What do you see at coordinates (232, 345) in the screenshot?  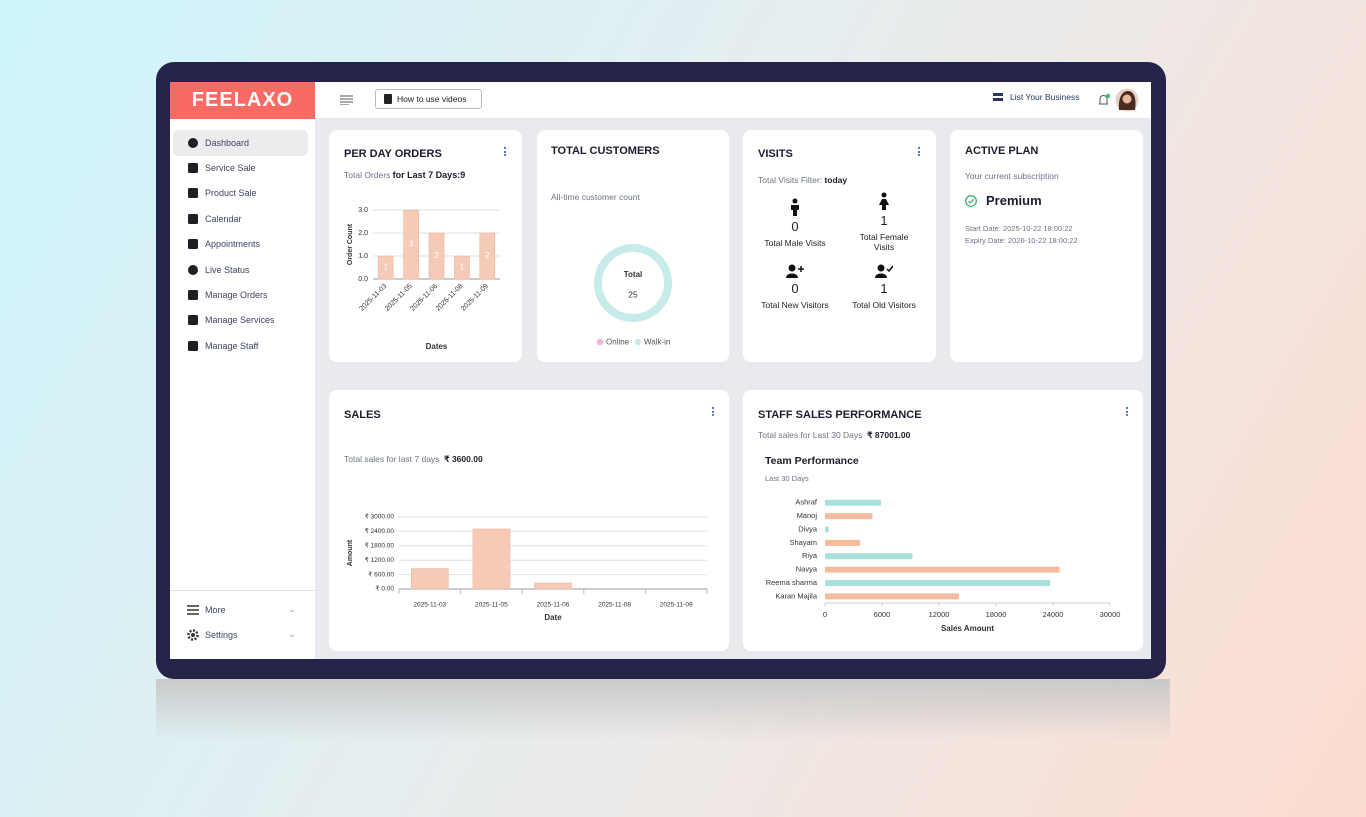 I see `nav-label: Manage Staff` at bounding box center [232, 345].